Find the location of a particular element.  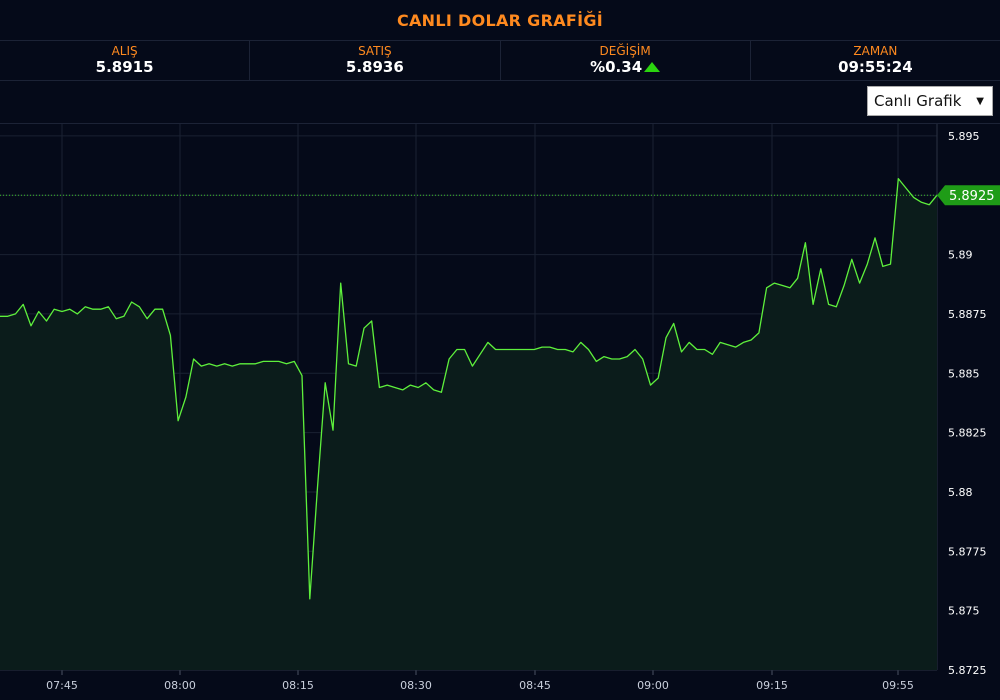

stat-zaman: ZAMAN 09:55:24 is located at coordinates (875, 60).